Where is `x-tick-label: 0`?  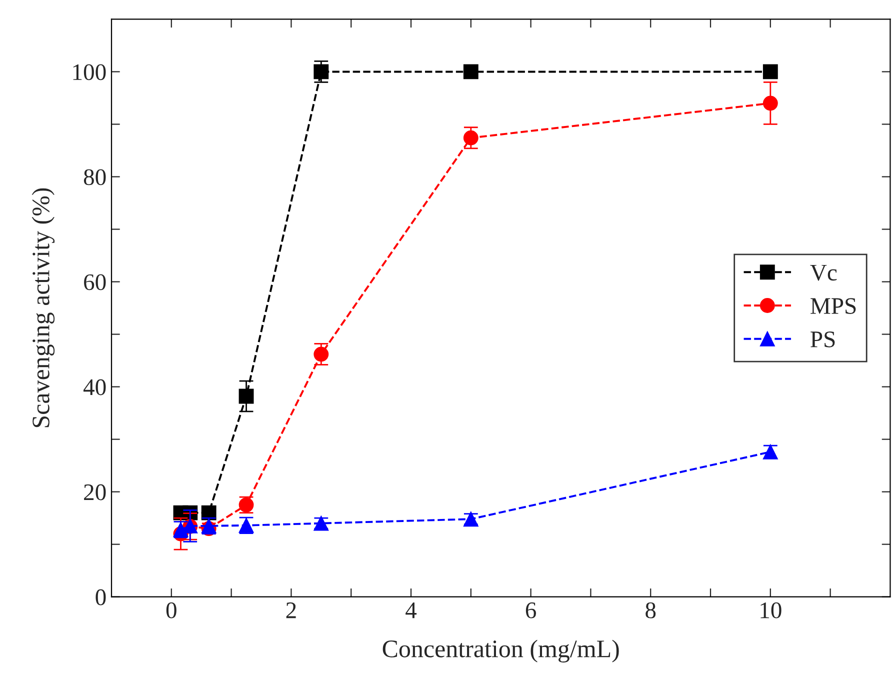
x-tick-label: 0 is located at coordinates (171, 610).